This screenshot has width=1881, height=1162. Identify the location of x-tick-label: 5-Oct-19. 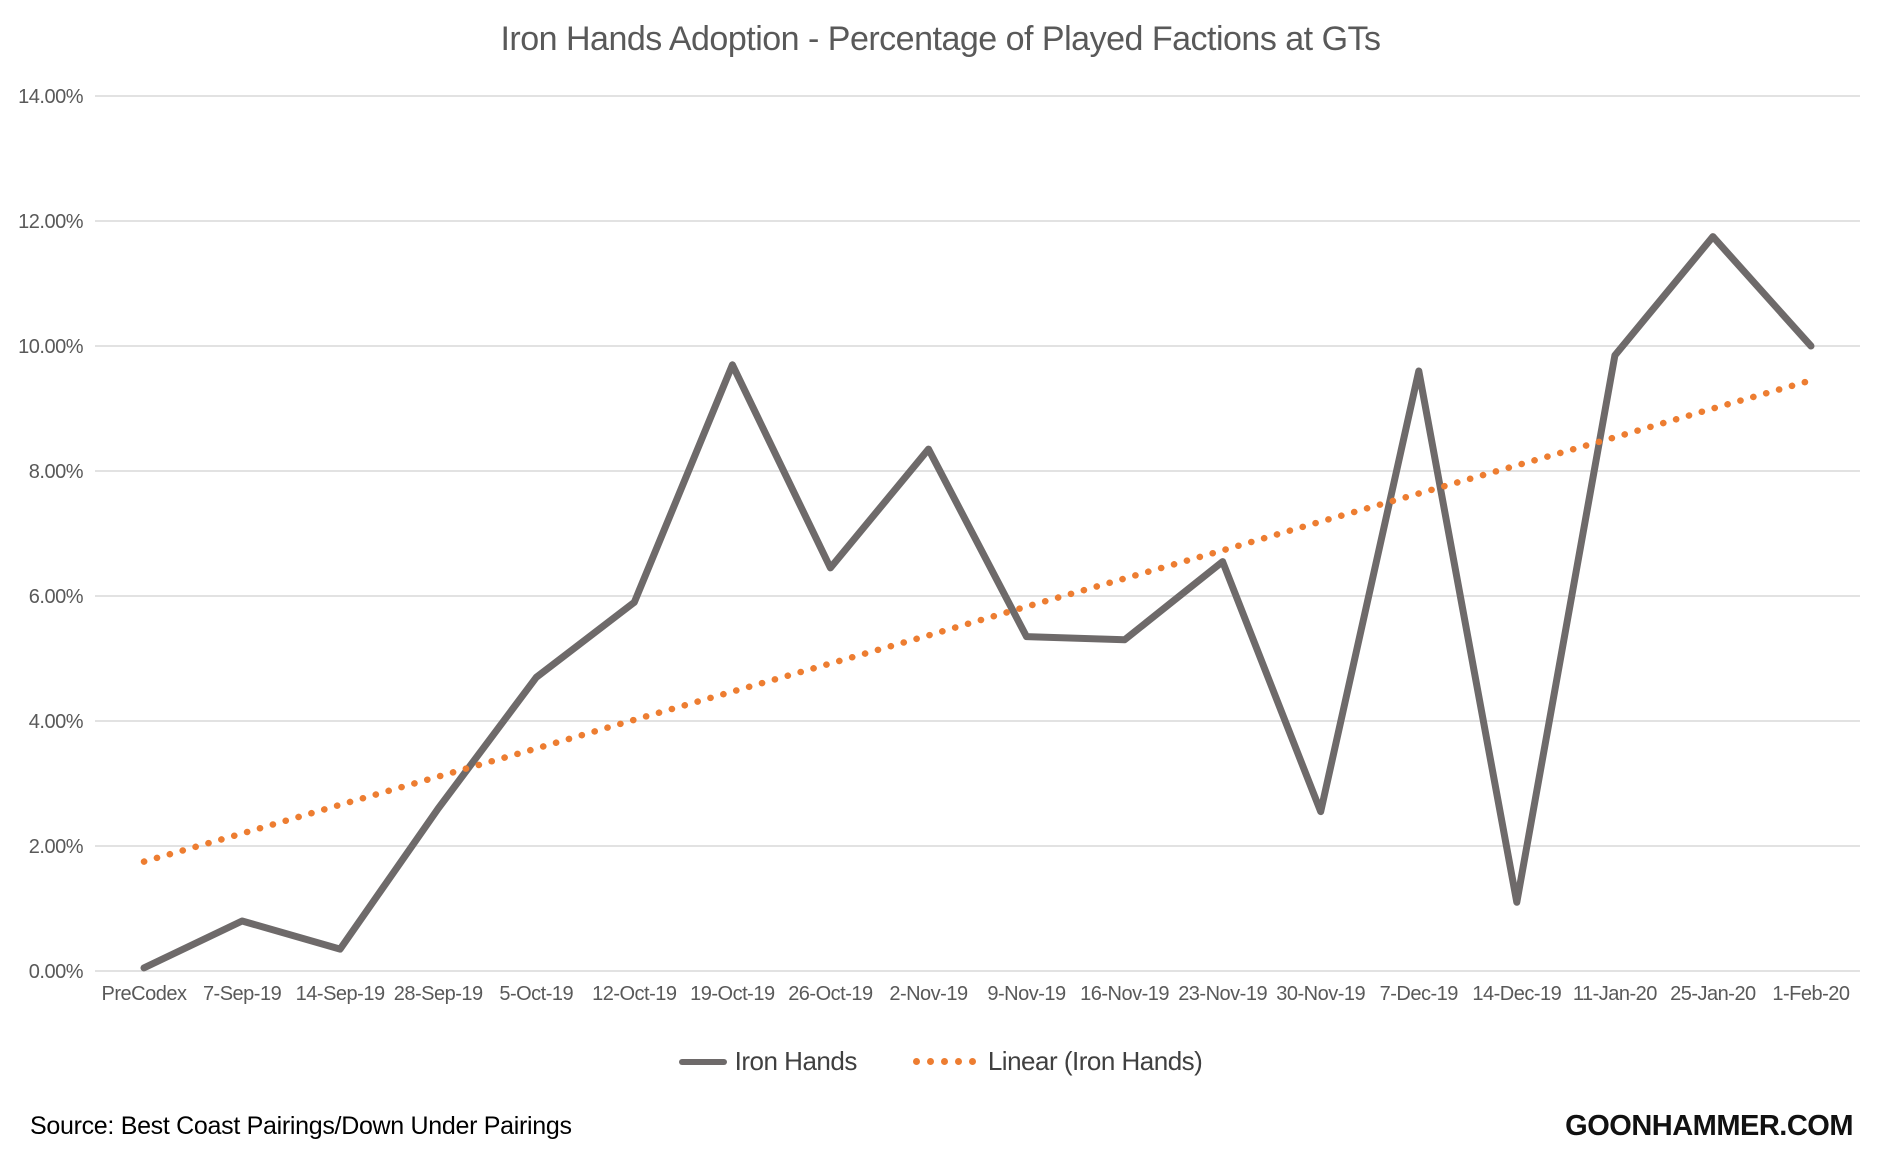
(536, 994).